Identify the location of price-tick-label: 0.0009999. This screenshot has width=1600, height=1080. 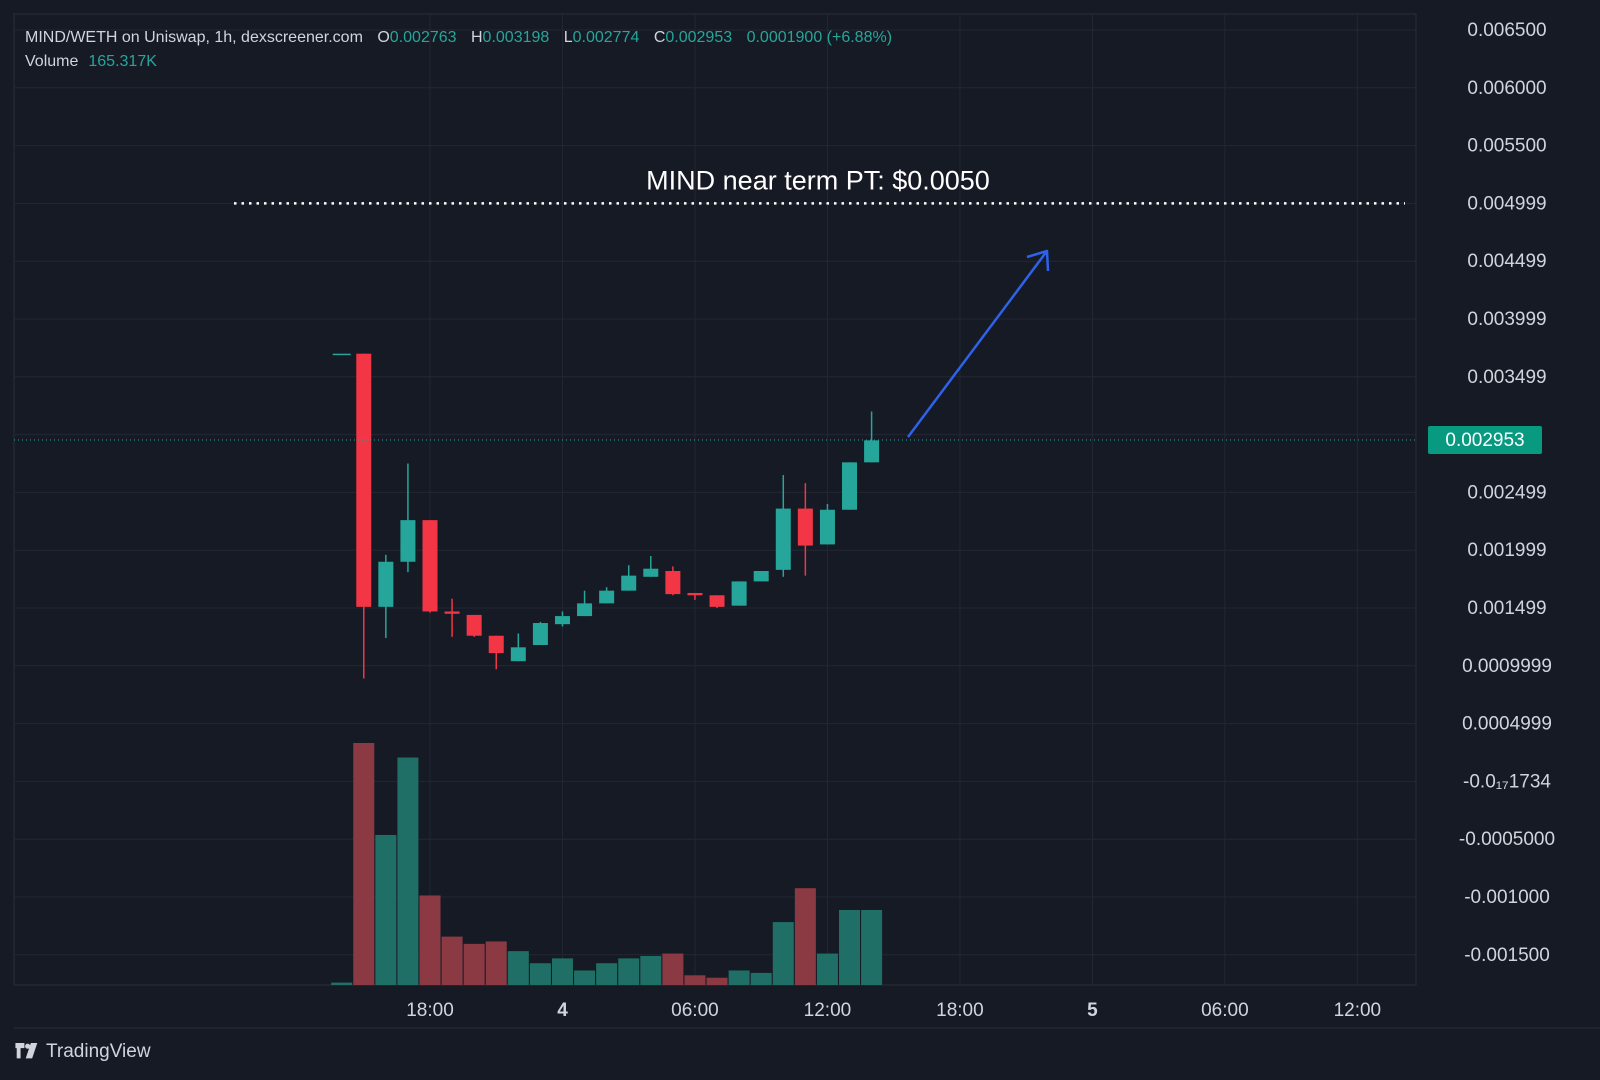
(1507, 666).